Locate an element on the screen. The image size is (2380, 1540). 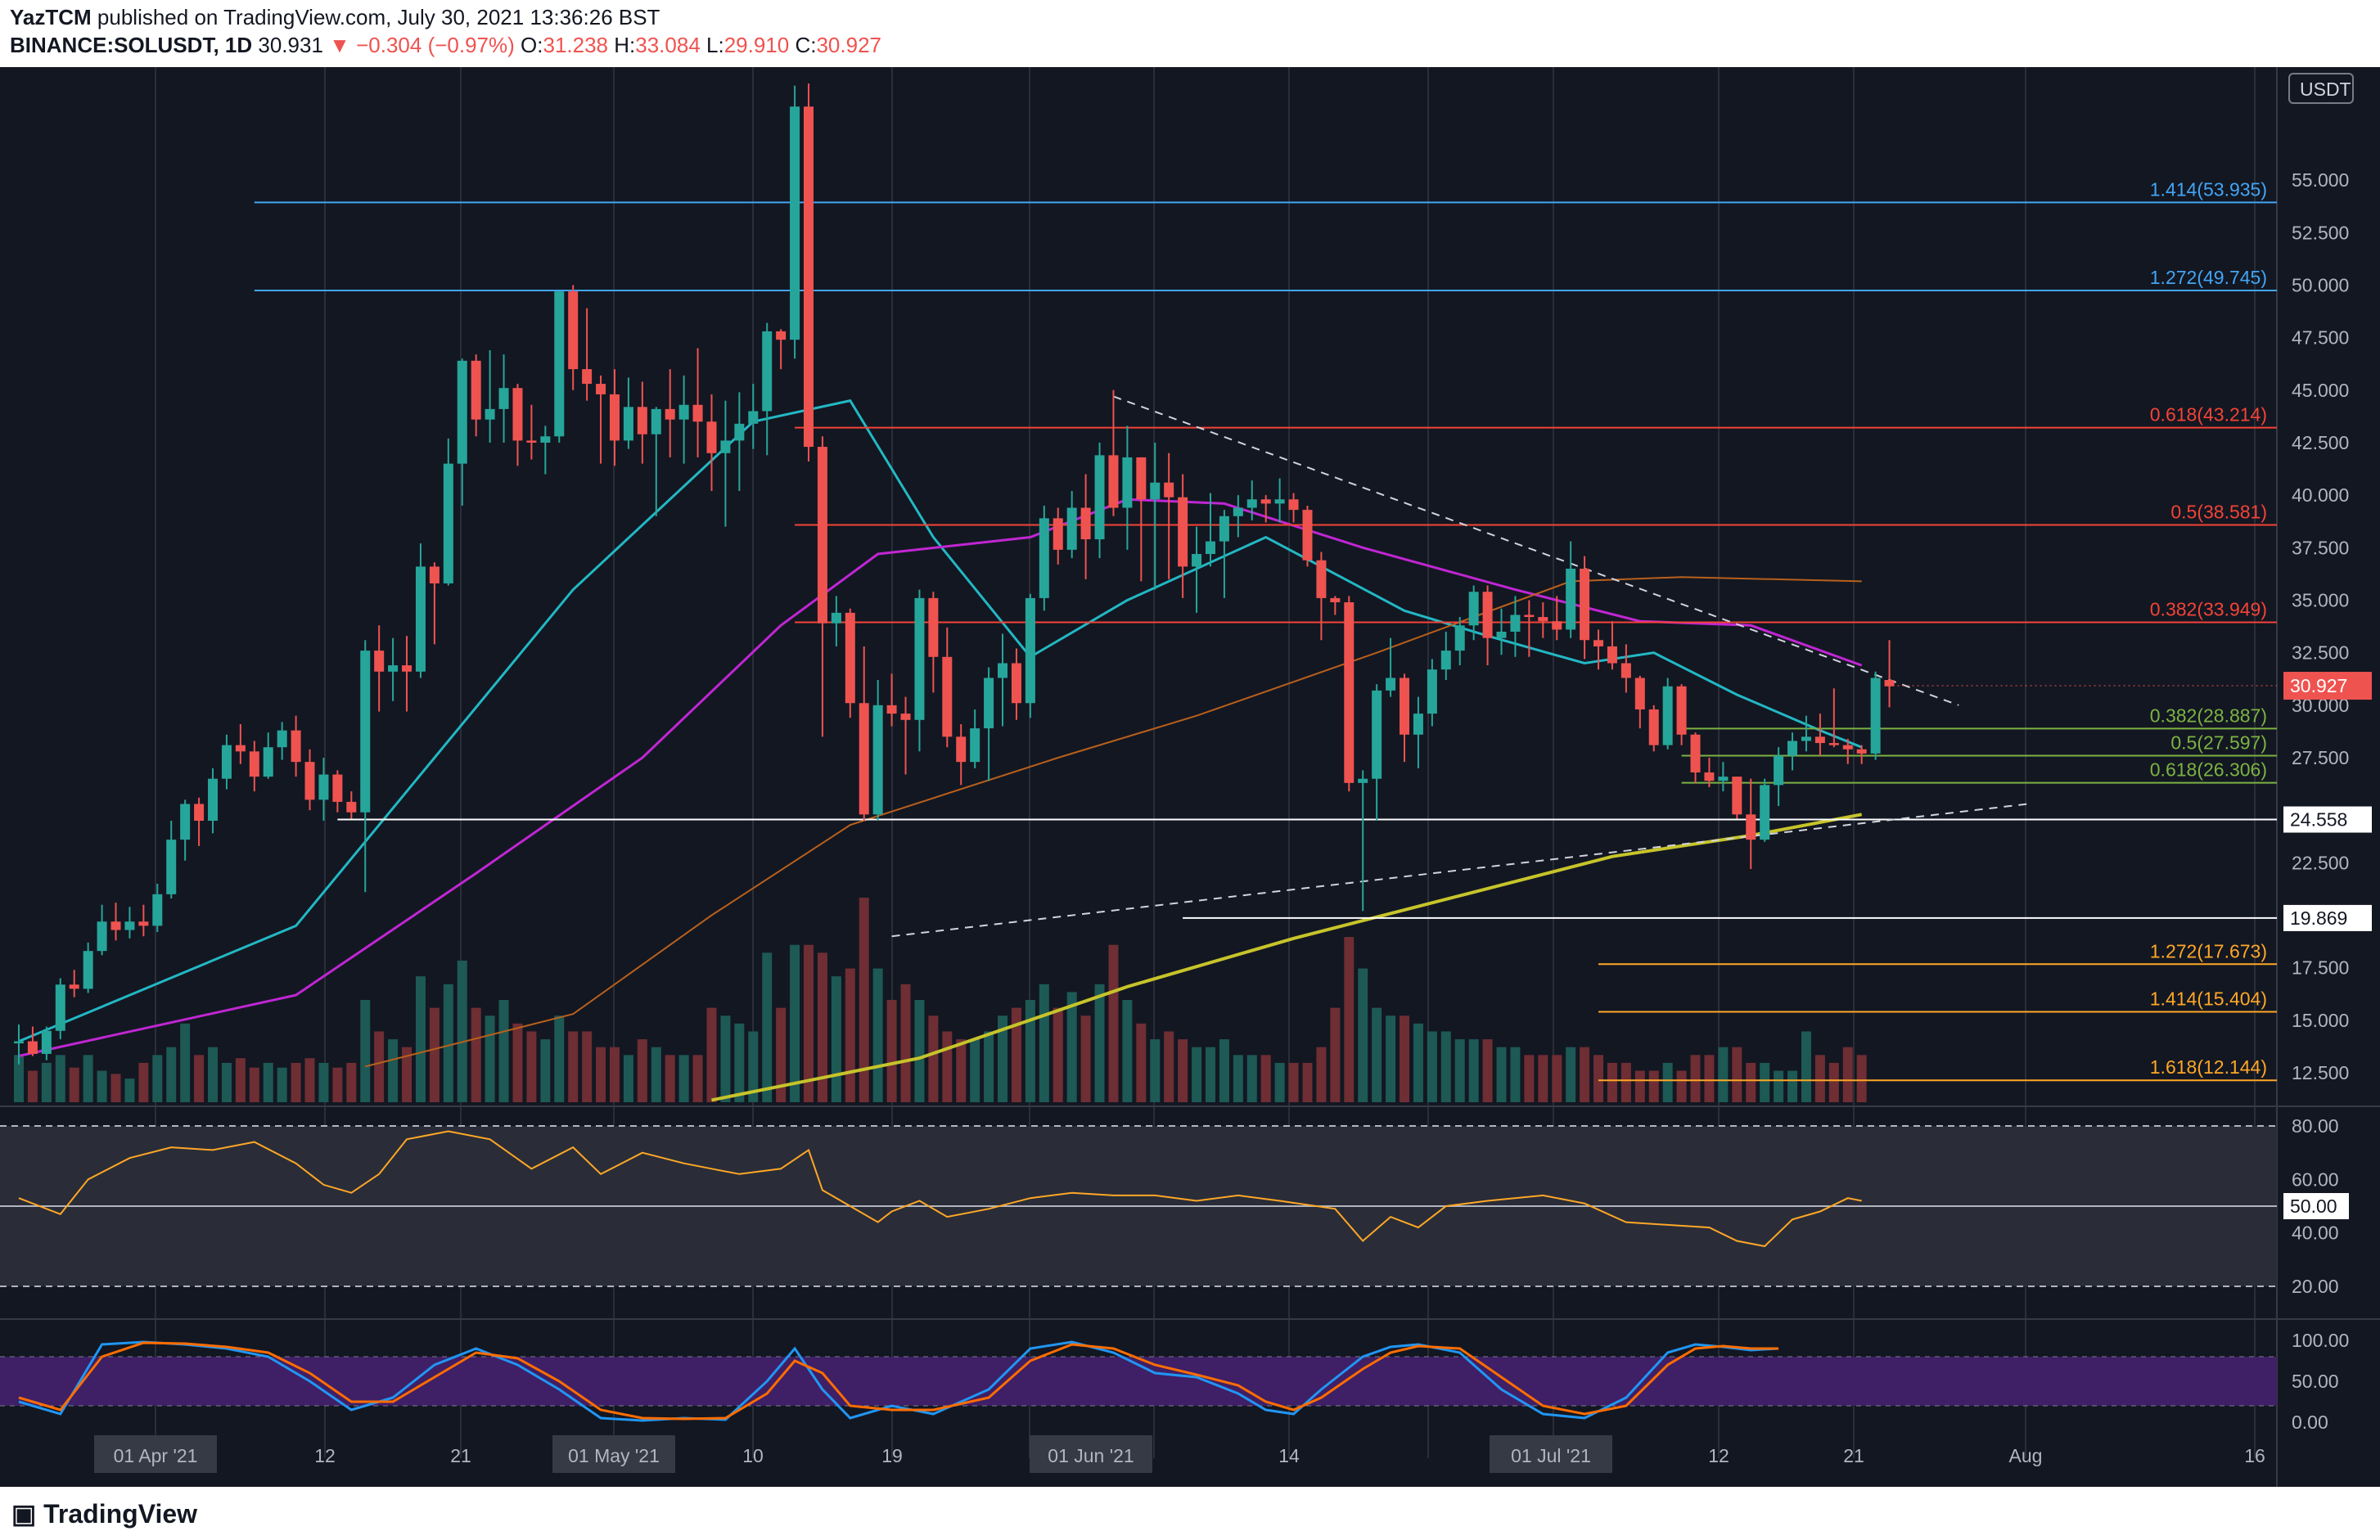
support-level-tag-label: 24.558 is located at coordinates (2319, 820).